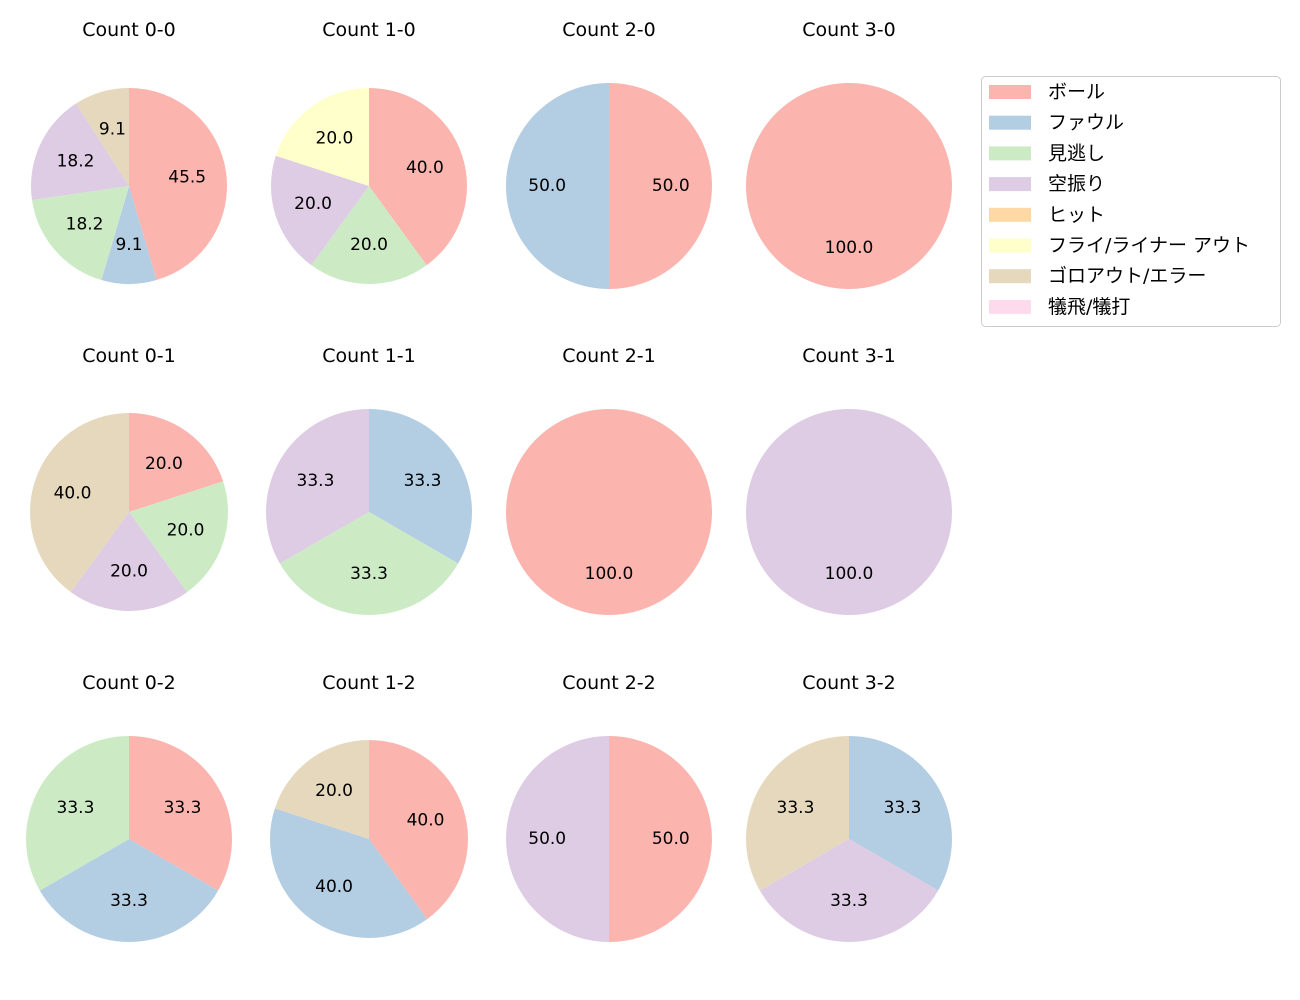 The image size is (1300, 1000). I want to click on pie-count-1-1: Count 1-1 33.3 33.3 33.3, so click(369, 480).